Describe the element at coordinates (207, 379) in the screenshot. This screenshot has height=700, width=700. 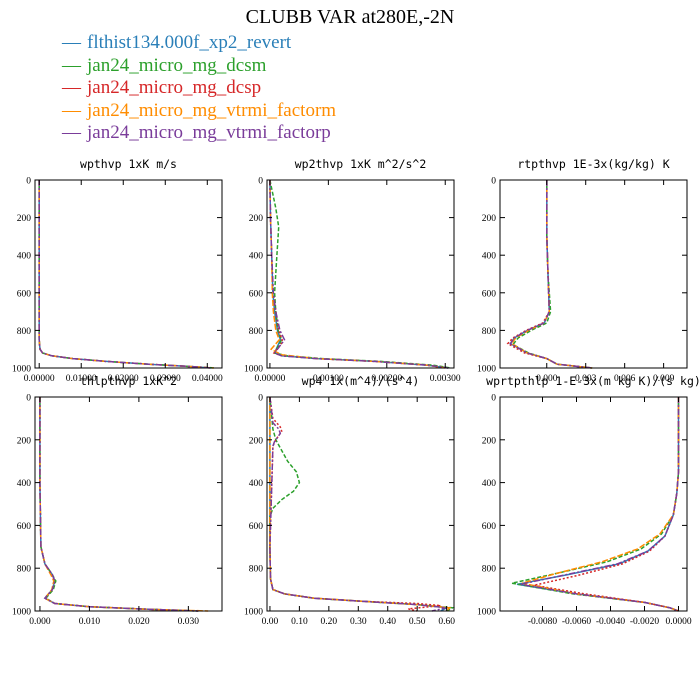
I see `x-tick-label: 0.04000` at that location.